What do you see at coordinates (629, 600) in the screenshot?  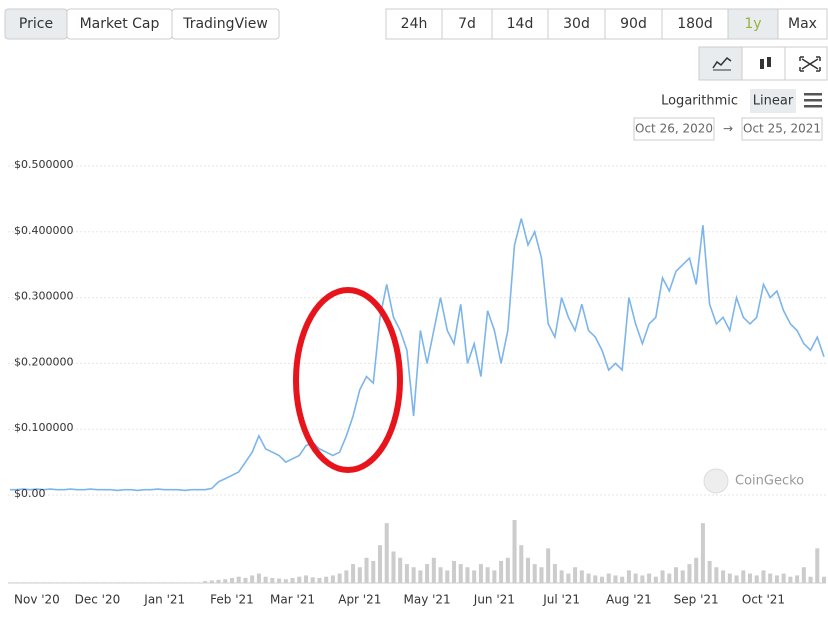 I see `x-tick-label: Aug '21` at bounding box center [629, 600].